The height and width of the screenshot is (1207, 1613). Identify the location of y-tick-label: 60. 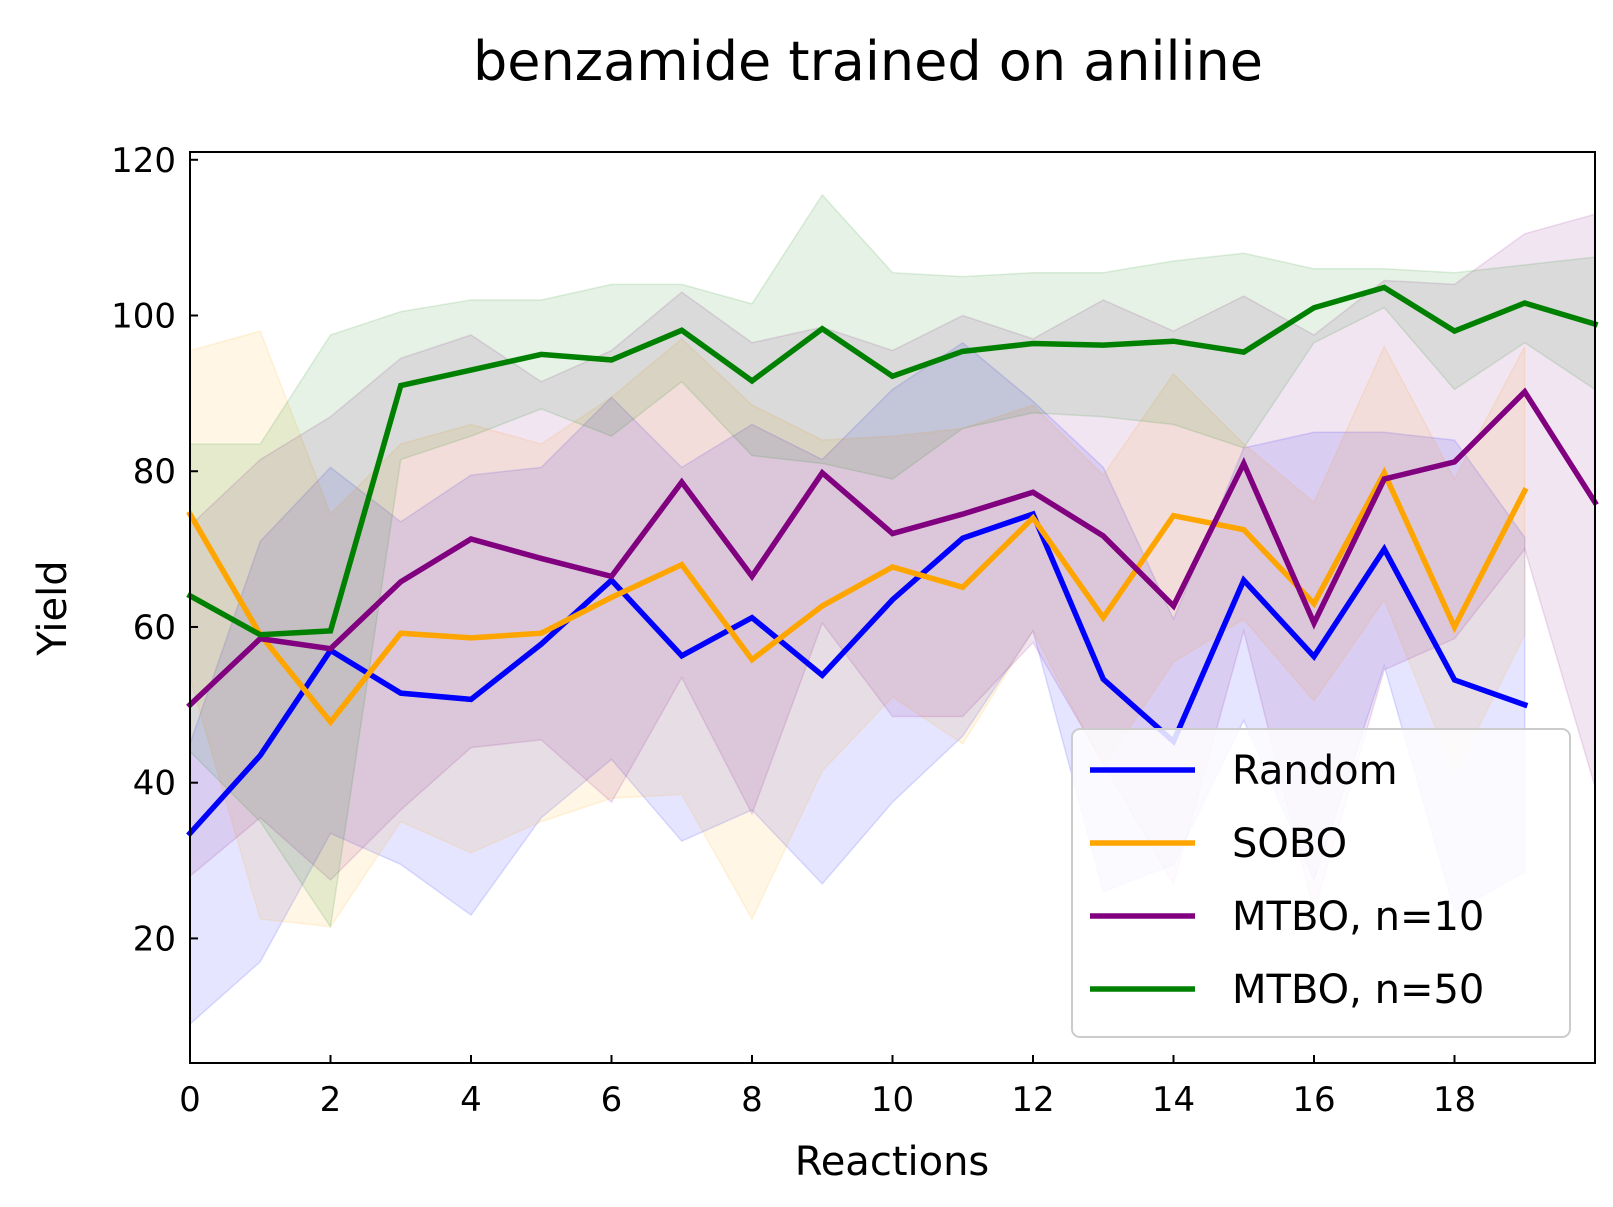
(154, 628).